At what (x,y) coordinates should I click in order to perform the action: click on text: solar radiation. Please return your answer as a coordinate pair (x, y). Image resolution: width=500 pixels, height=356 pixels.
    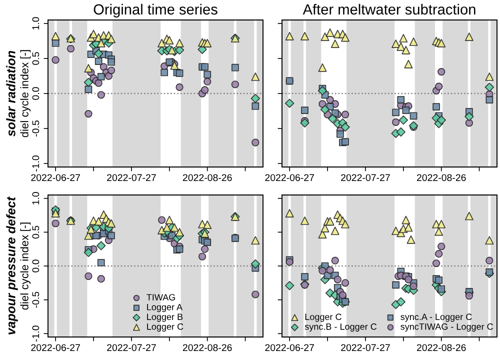
    Looking at the image, I should click on (11, 93).